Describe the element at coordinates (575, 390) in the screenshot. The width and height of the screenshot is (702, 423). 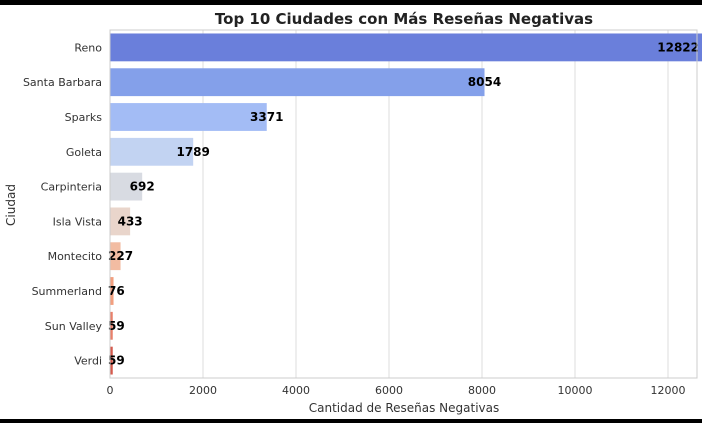
I see `x-tick-label: 10000` at that location.